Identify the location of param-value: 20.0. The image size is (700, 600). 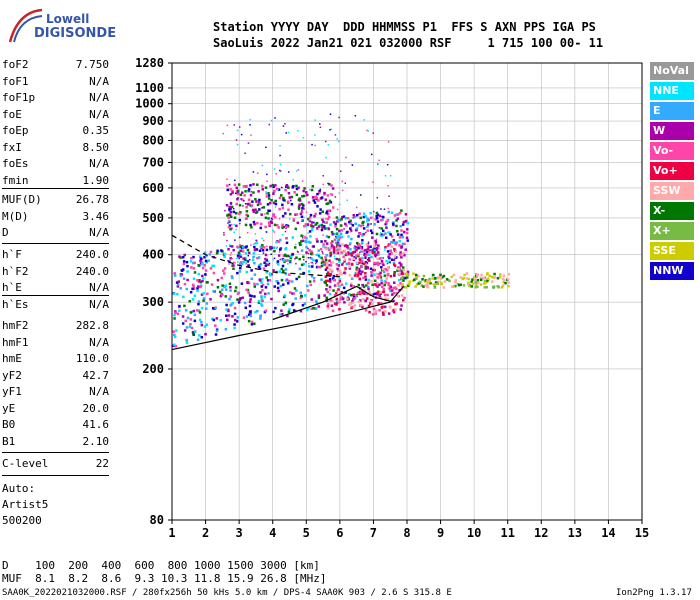
(96, 408).